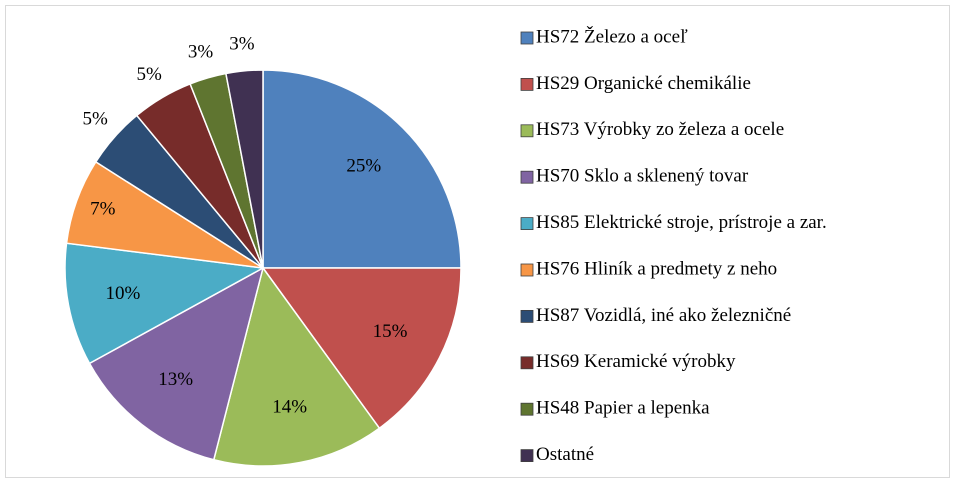 This screenshot has height=483, width=955. I want to click on legend-label: Ostatné, so click(565, 454).